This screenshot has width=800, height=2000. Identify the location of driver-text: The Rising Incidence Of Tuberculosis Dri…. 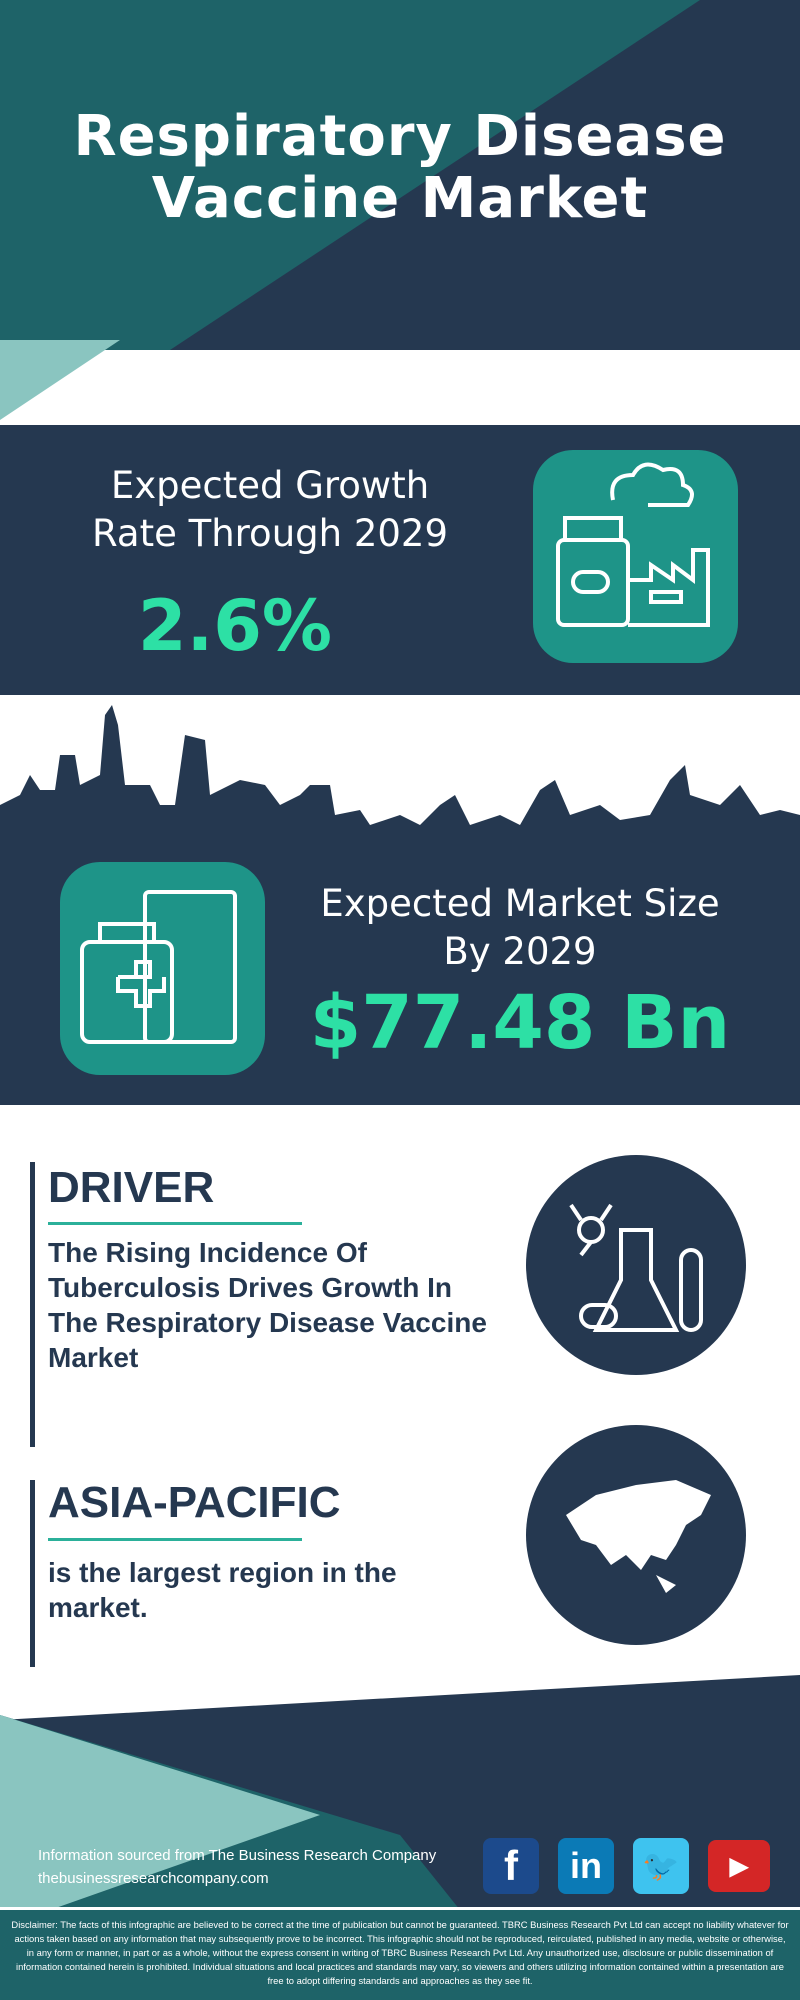
(267, 1305).